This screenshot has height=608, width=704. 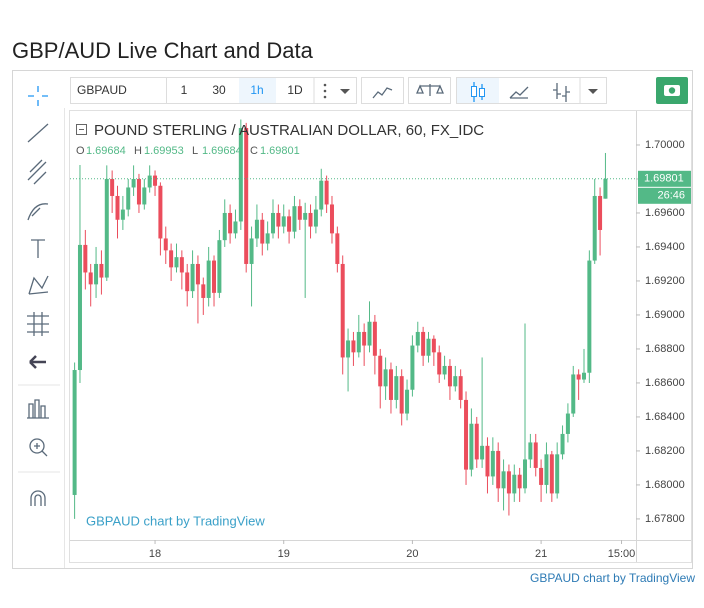 What do you see at coordinates (138, 151) in the screenshot?
I see `ohlc-label: H` at bounding box center [138, 151].